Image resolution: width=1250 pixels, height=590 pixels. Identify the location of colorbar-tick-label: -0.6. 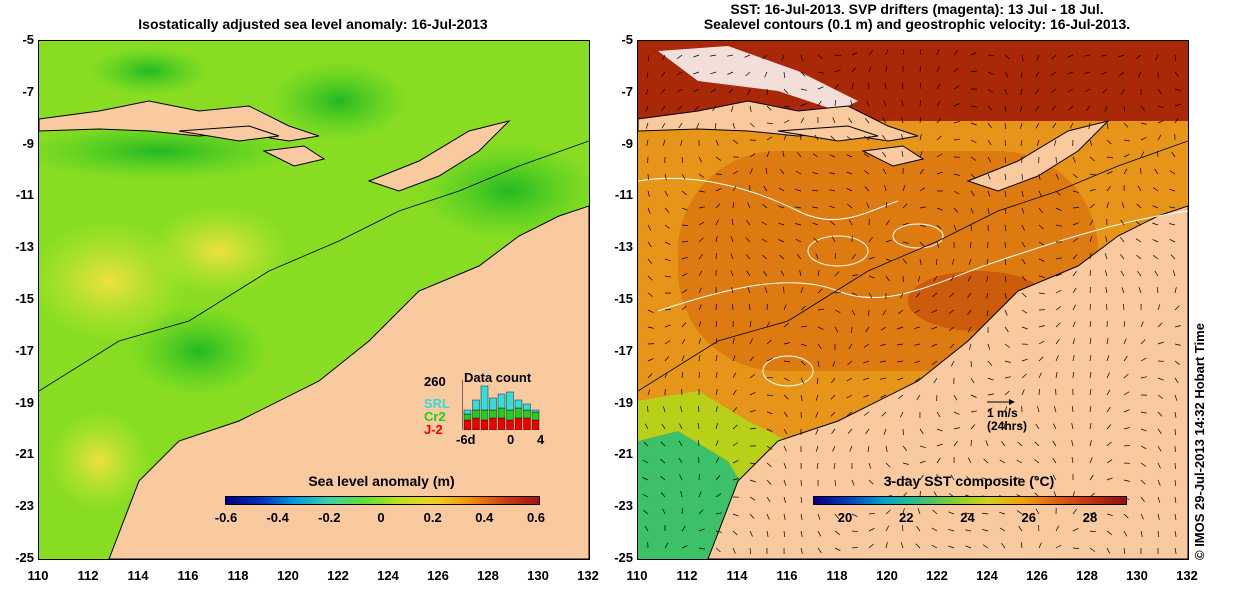
(226, 517).